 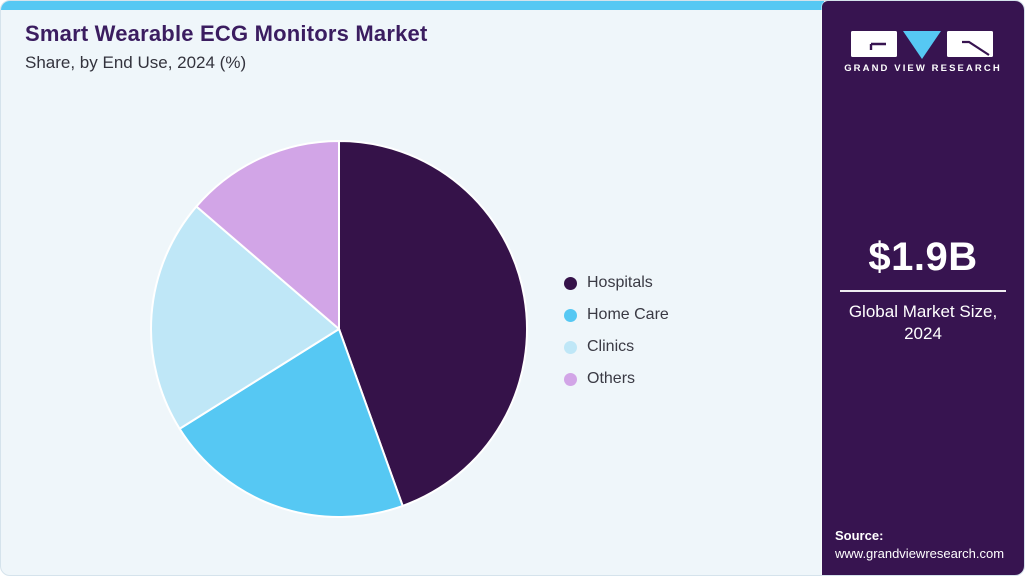 I want to click on brand-logo-block: GRAND VIEW RESEARCH, so click(x=923, y=51).